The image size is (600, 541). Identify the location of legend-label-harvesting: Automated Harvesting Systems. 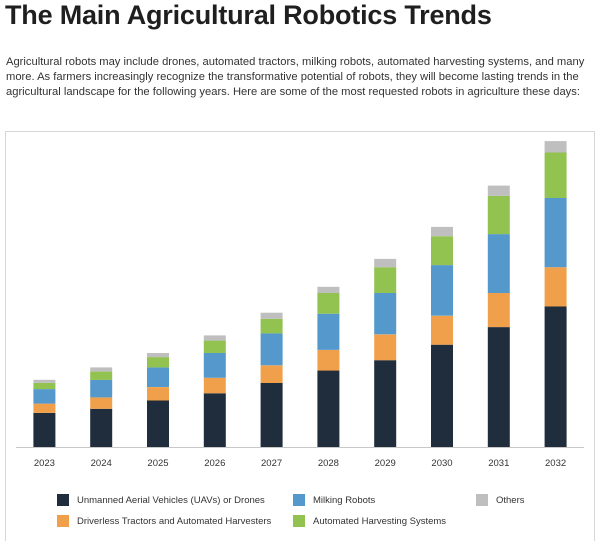
(380, 521).